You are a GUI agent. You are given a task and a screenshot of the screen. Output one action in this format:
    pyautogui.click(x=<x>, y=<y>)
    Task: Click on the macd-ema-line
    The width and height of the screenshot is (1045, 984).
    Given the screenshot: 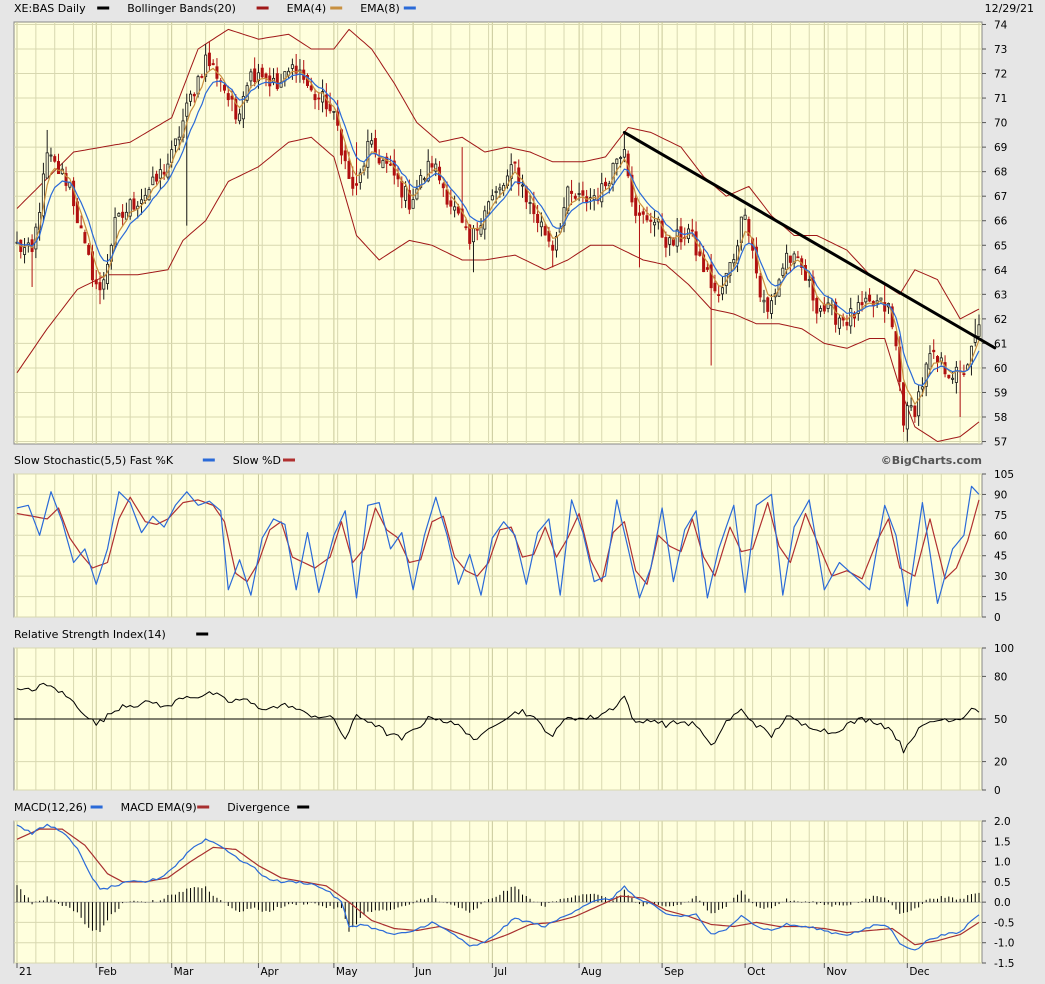 What is the action you would take?
    pyautogui.click(x=498, y=887)
    